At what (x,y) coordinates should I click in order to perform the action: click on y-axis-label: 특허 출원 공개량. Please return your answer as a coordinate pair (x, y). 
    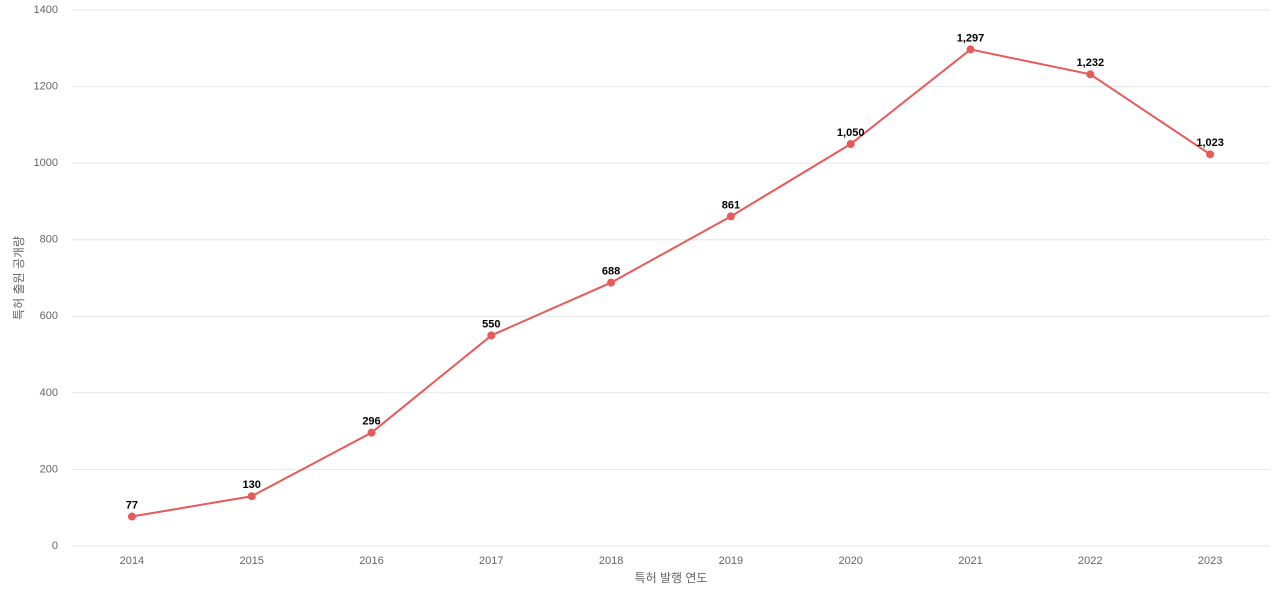
    Looking at the image, I should click on (19, 278).